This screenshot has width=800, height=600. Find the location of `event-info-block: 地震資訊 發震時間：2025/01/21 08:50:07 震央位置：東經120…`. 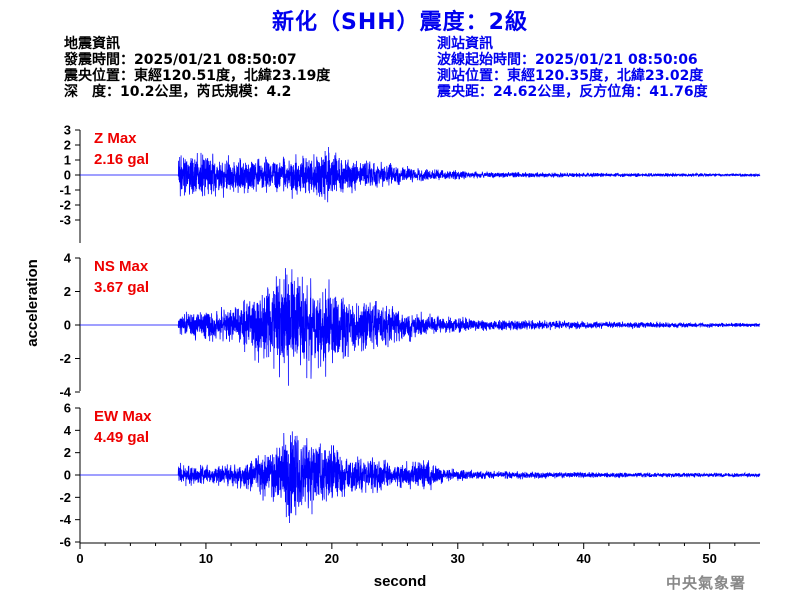

event-info-block: 地震資訊 發震時間：2025/01/21 08:50:07 震央位置：東經120… is located at coordinates (197, 68).